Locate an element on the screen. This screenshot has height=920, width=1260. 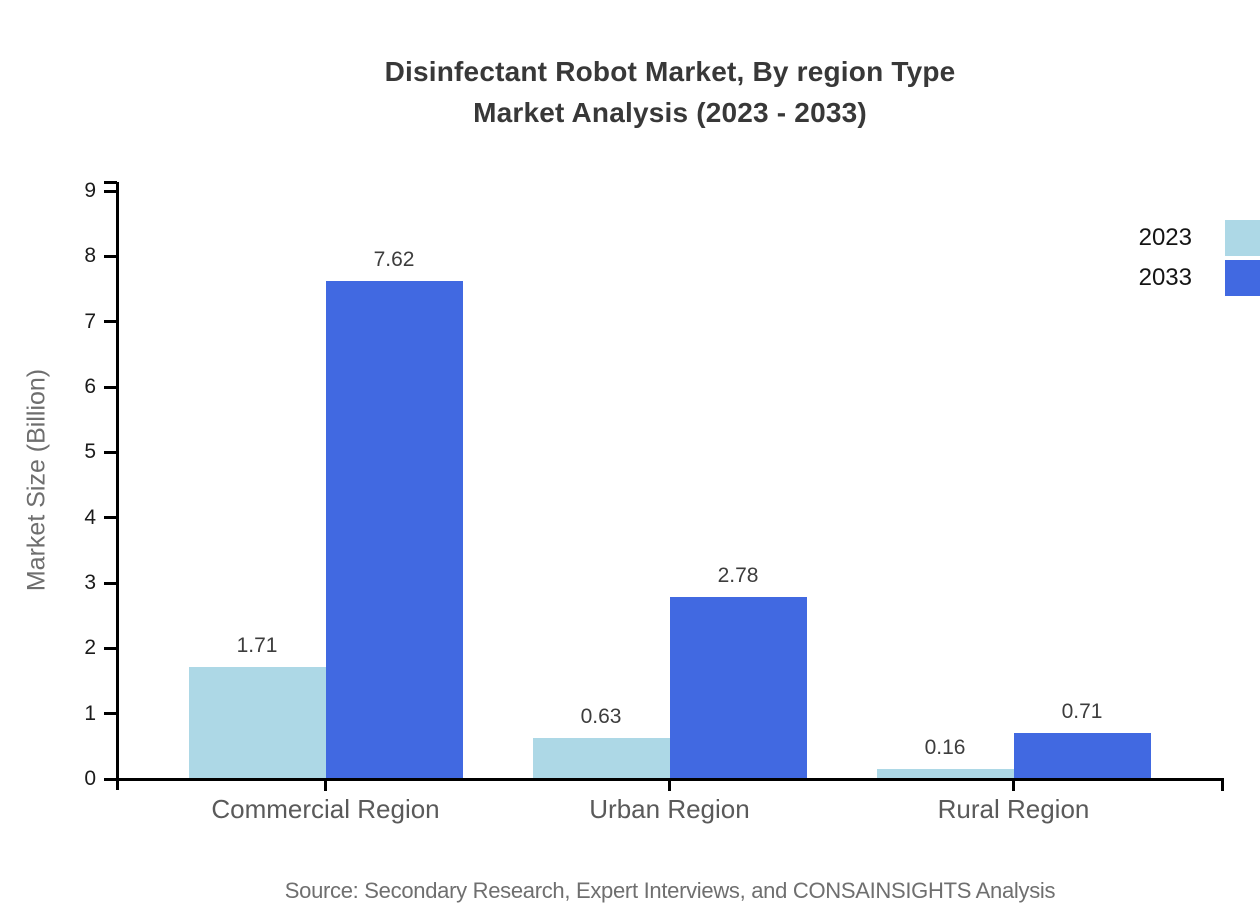
legend-item-2023: 2023 is located at coordinates (1199, 238).